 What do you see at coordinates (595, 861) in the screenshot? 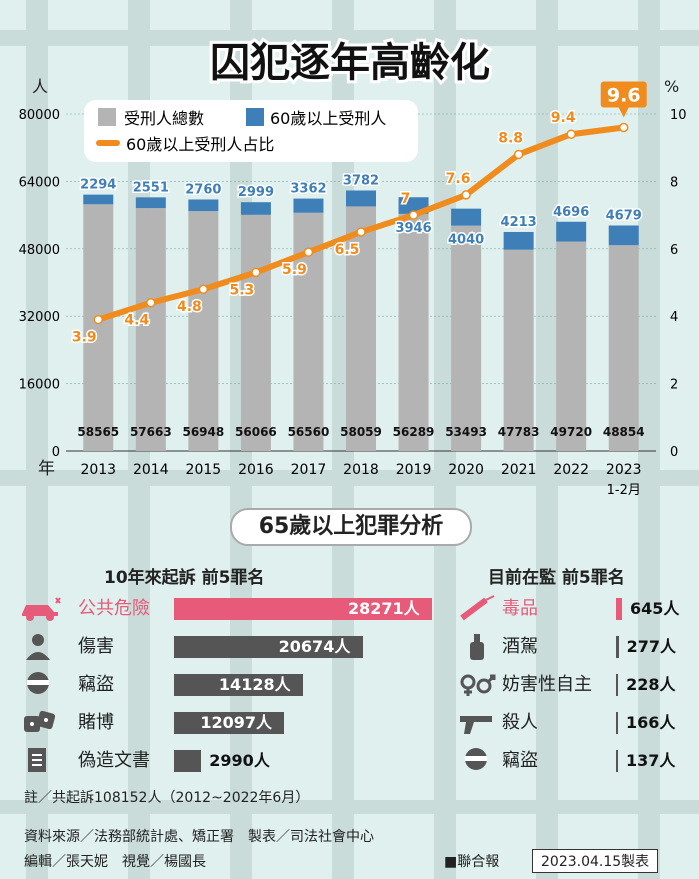
I see `date-stamp: 2023.04.15製表` at bounding box center [595, 861].